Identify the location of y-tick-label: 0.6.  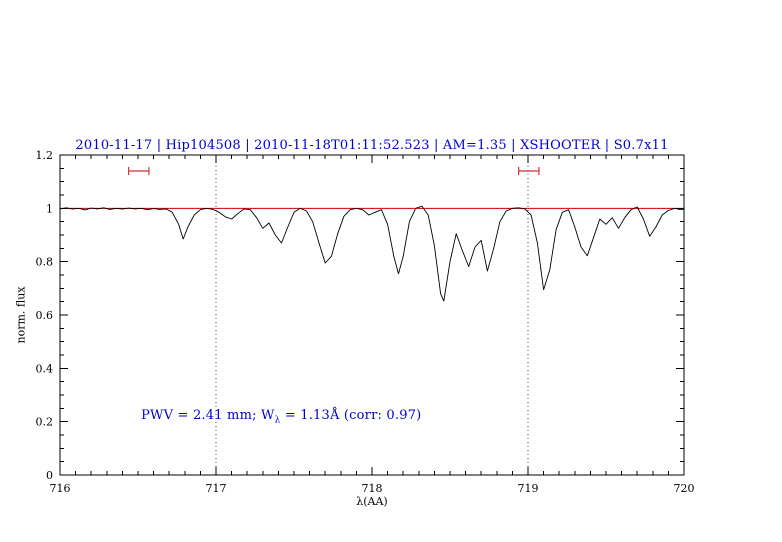
(45, 315).